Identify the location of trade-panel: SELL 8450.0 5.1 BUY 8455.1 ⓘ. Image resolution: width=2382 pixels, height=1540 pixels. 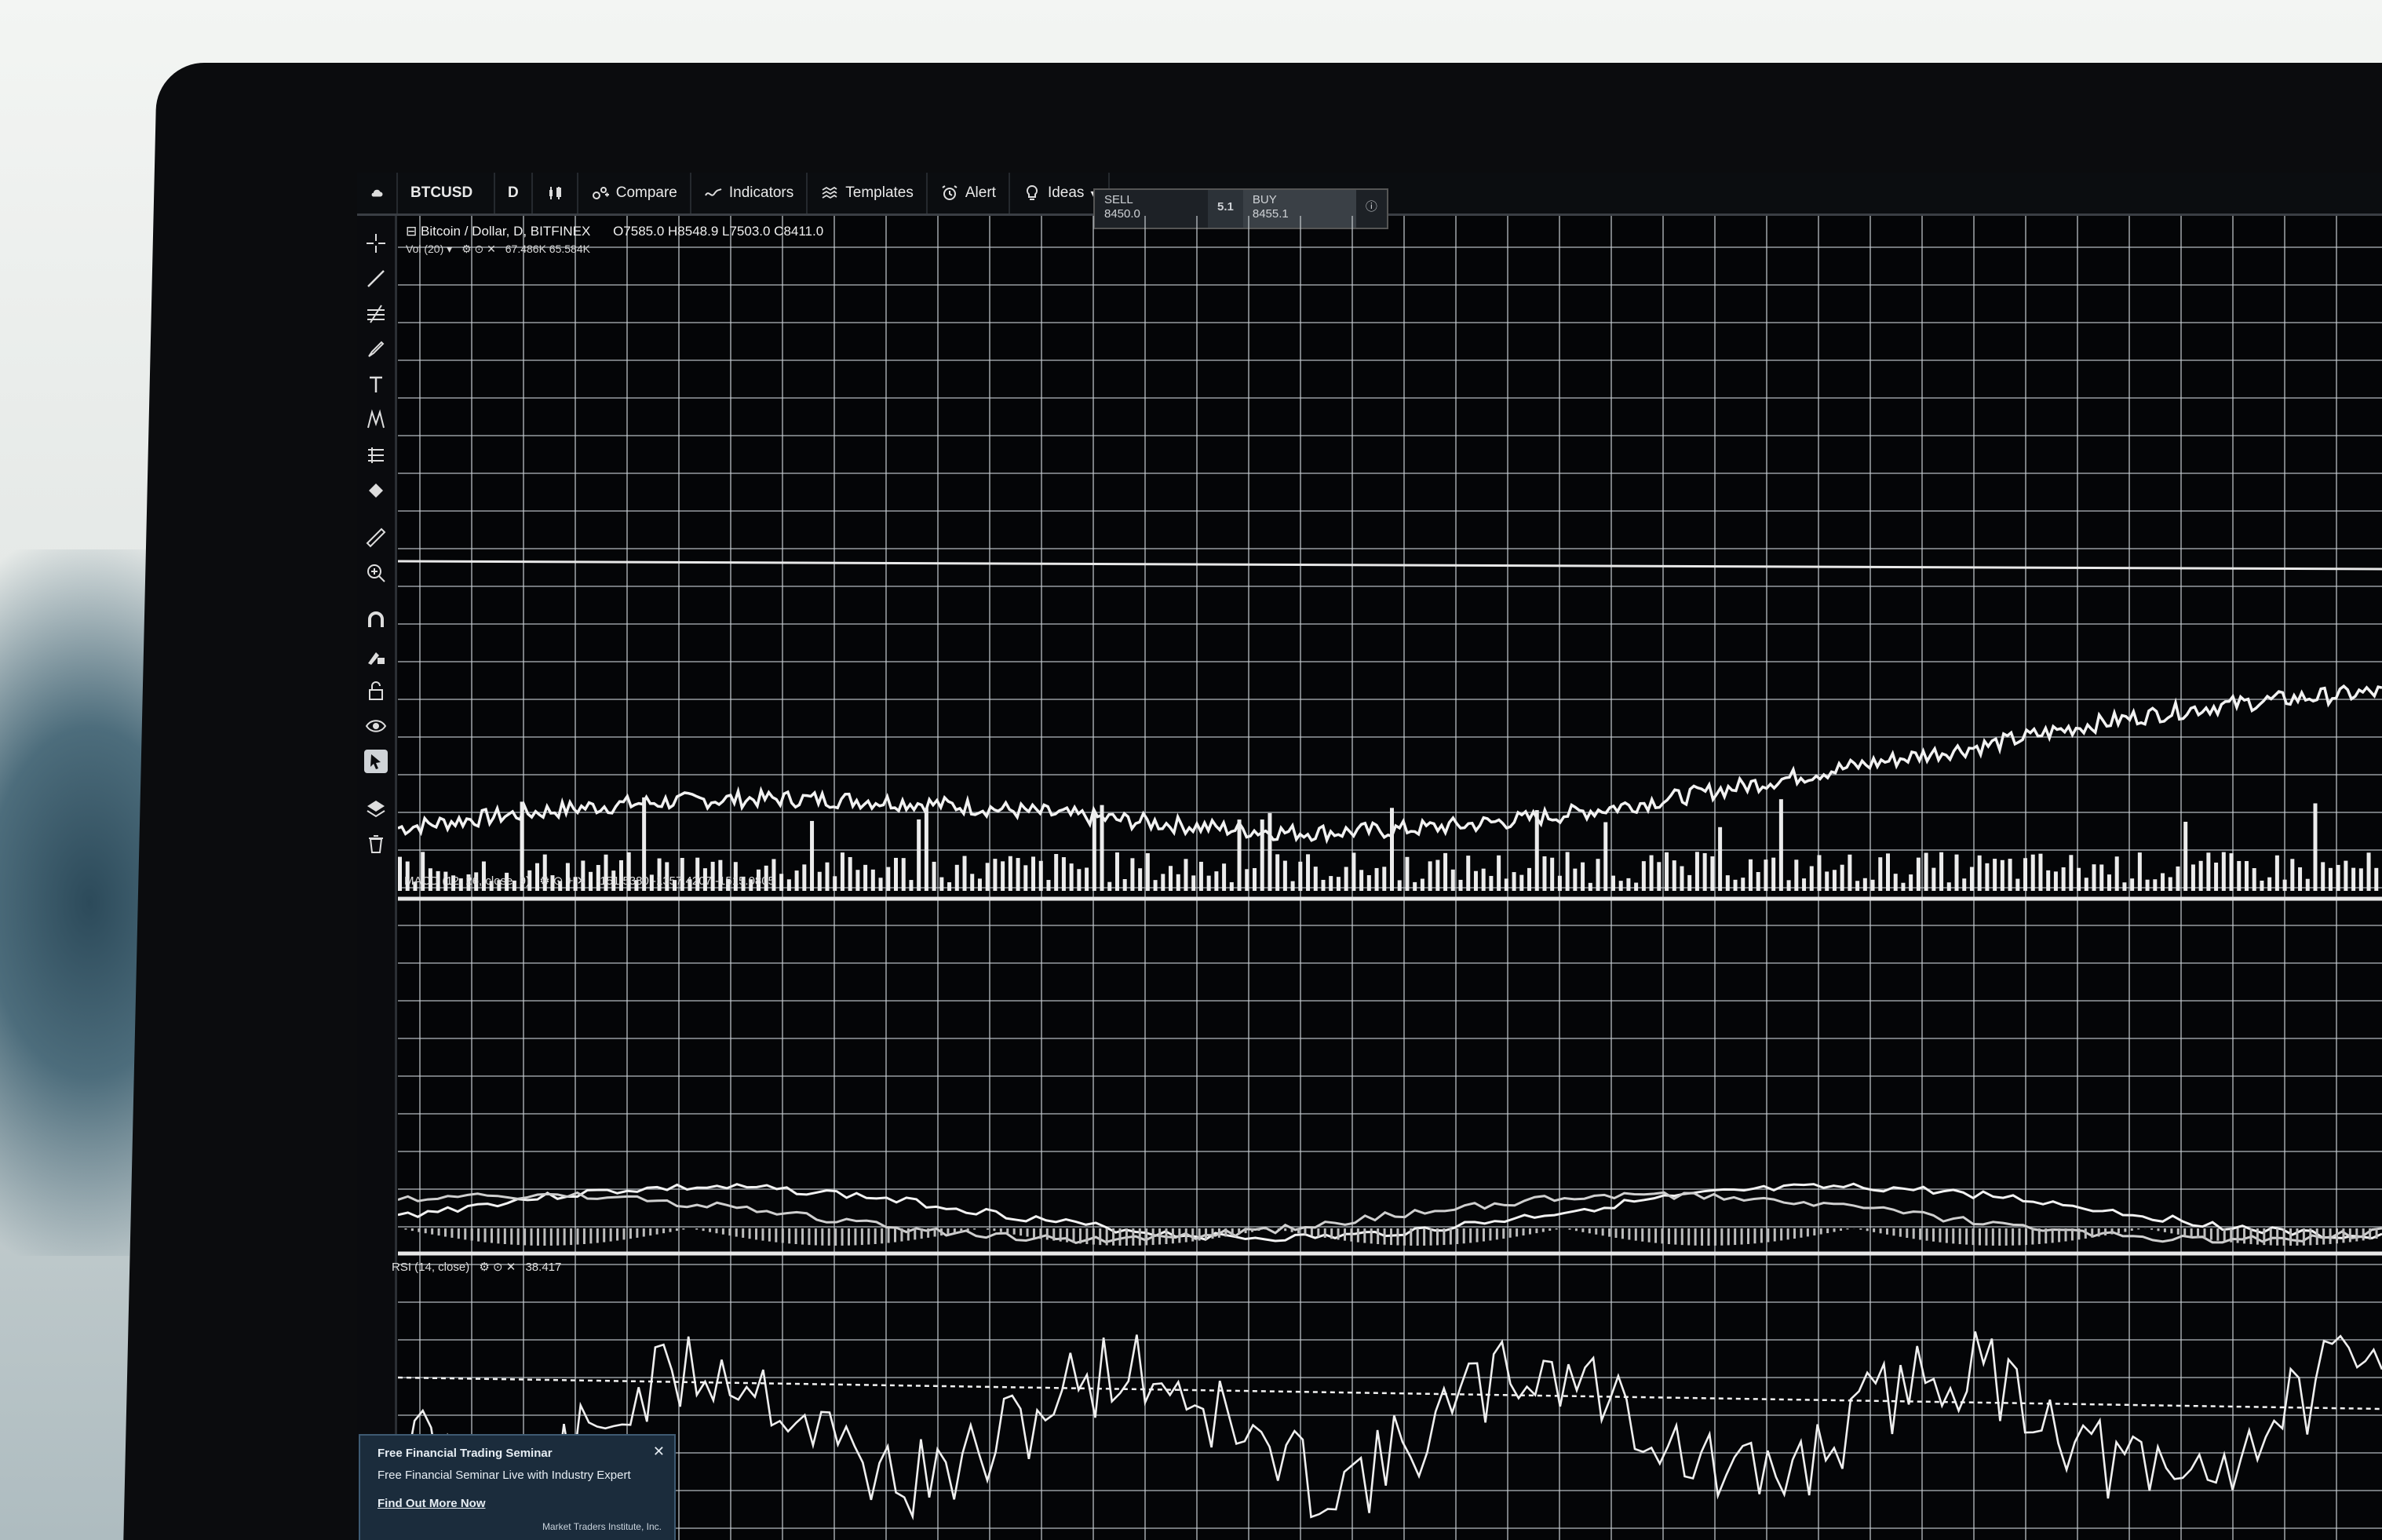
(1240, 208).